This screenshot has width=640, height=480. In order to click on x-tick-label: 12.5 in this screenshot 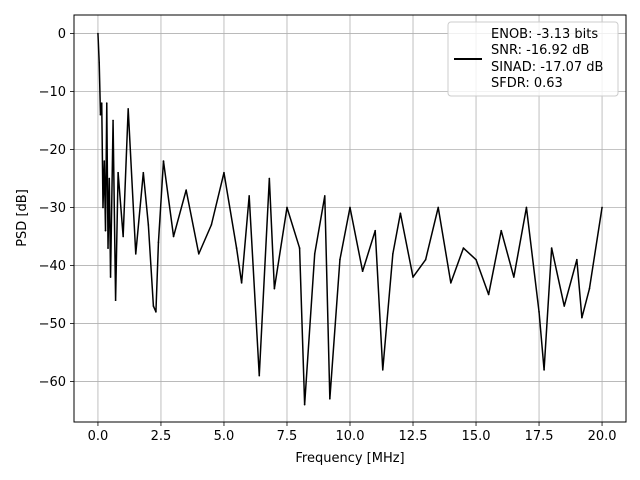, I will do `click(413, 436)`.